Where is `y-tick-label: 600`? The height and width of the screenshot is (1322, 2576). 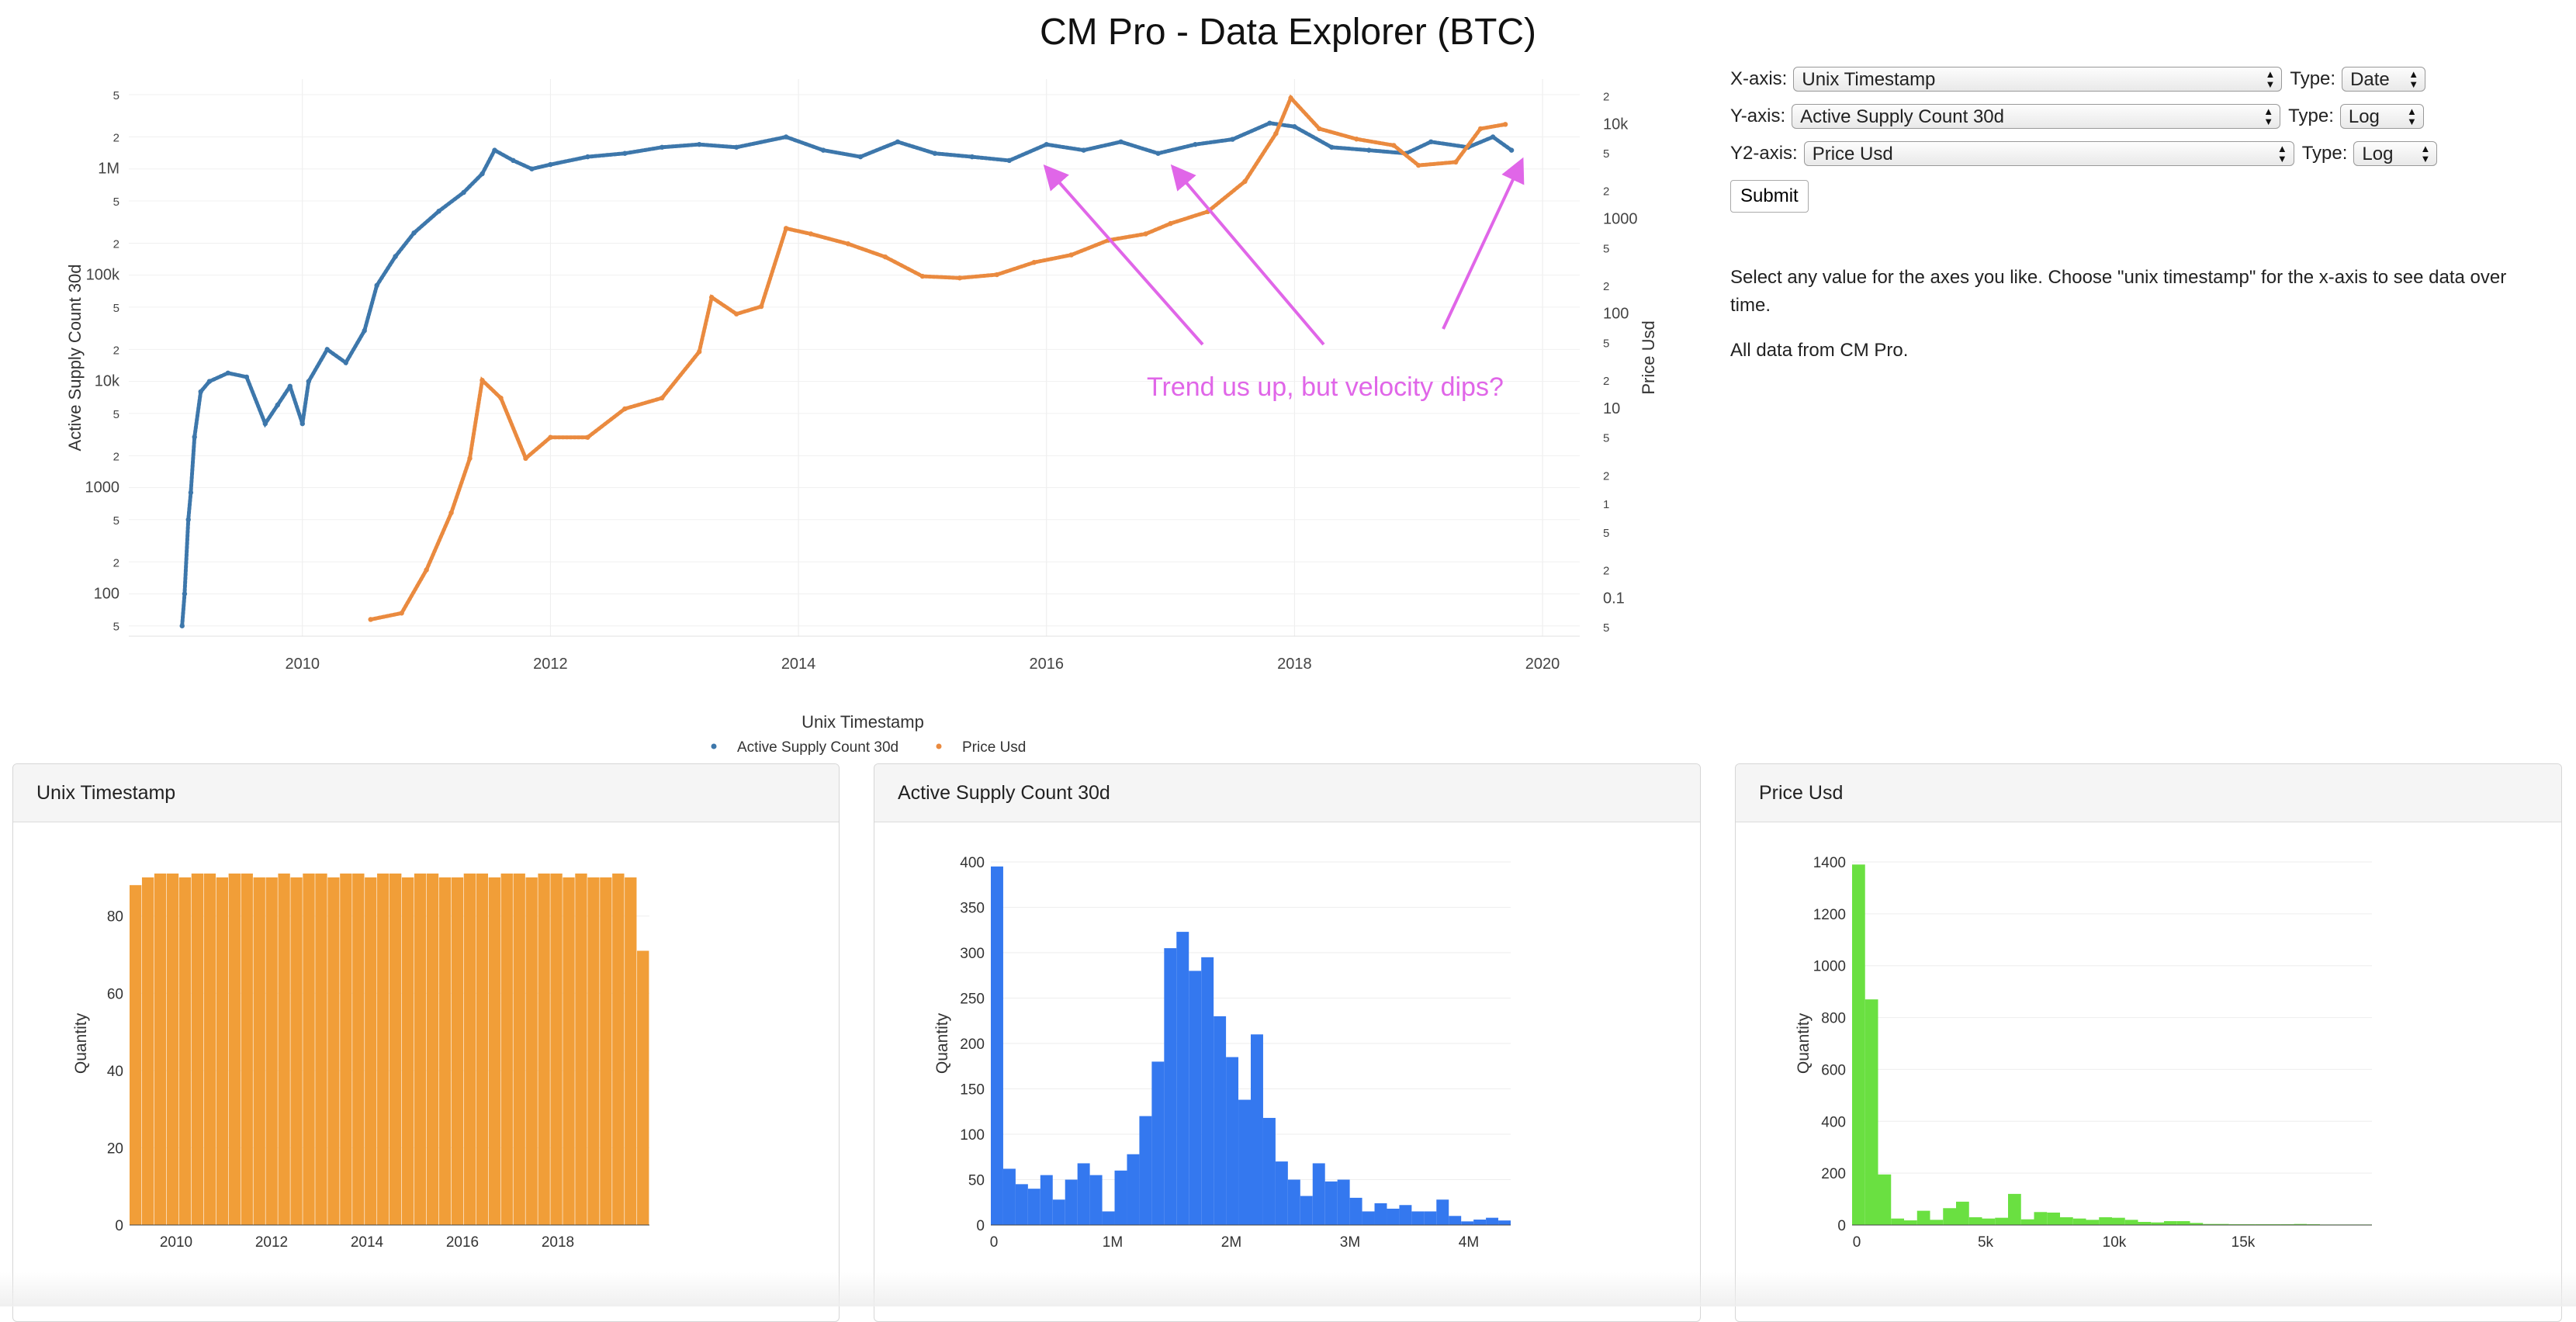
y-tick-label: 600 is located at coordinates (1833, 1070).